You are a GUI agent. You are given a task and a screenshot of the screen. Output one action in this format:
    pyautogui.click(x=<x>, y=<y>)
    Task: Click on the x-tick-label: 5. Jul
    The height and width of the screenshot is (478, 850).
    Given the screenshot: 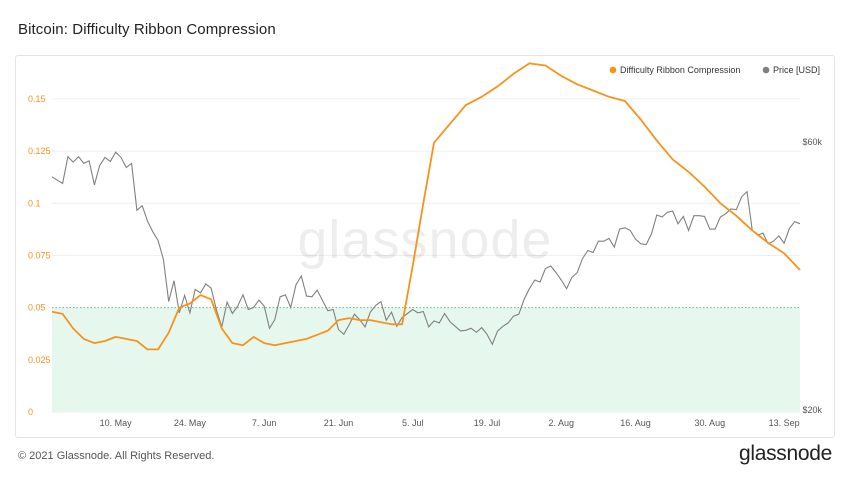 What is the action you would take?
    pyautogui.click(x=413, y=423)
    